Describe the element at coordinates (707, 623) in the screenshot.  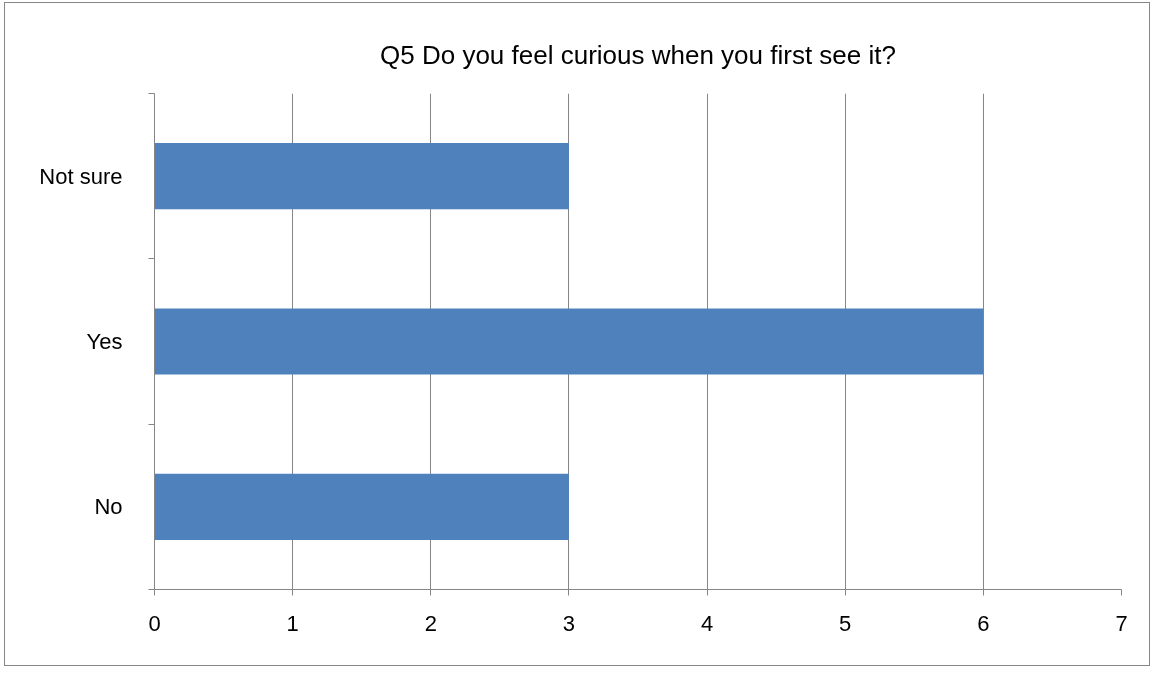
I see `x-tick-label: 4` at that location.